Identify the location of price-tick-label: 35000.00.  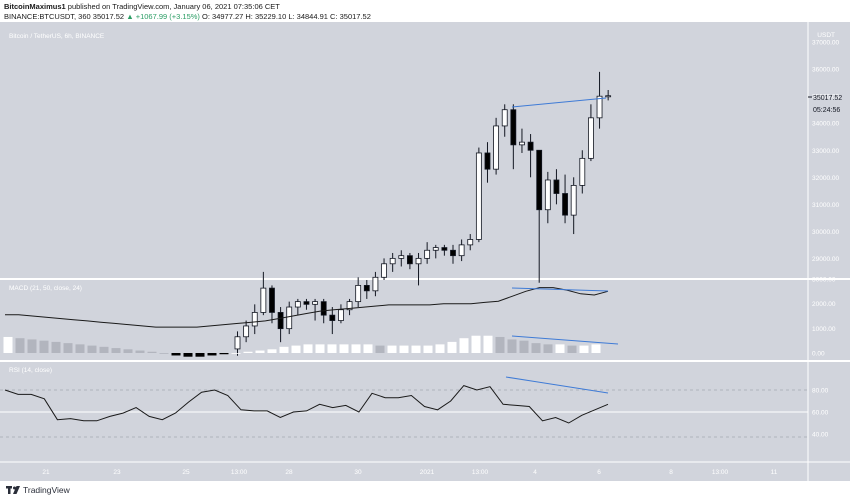
(825, 97).